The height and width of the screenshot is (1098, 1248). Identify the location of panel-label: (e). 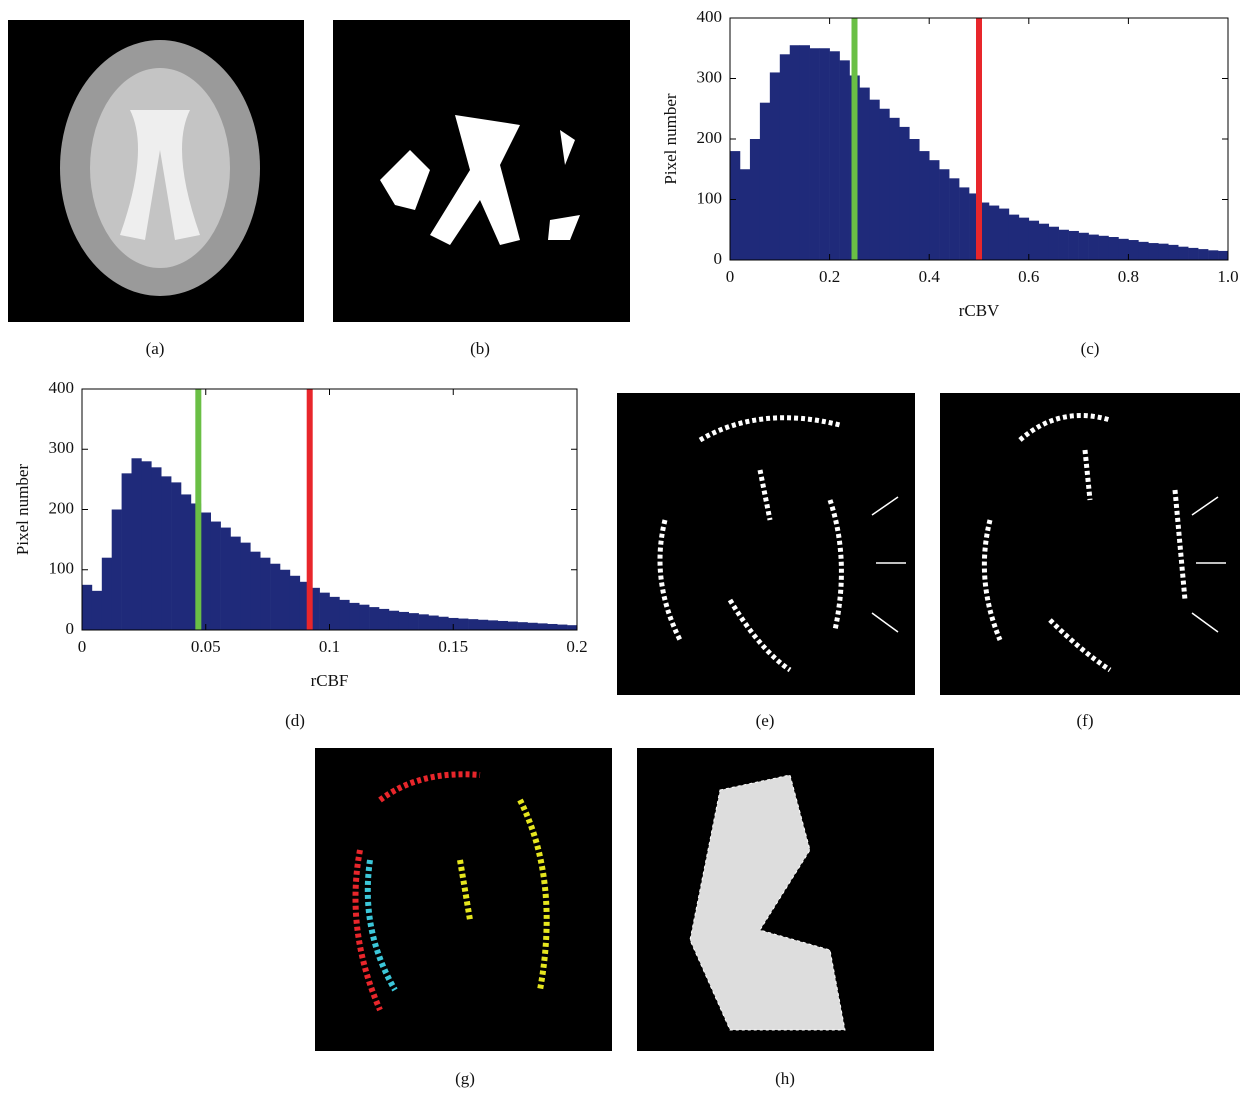
(765, 720).